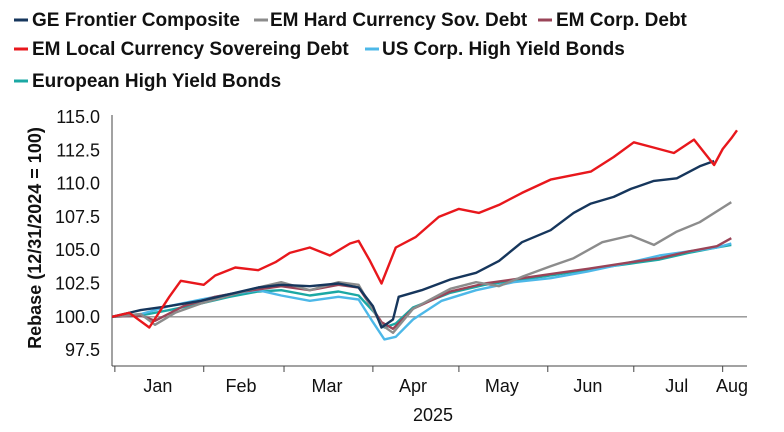  What do you see at coordinates (433, 415) in the screenshot?
I see `x-axis-title: 2025` at bounding box center [433, 415].